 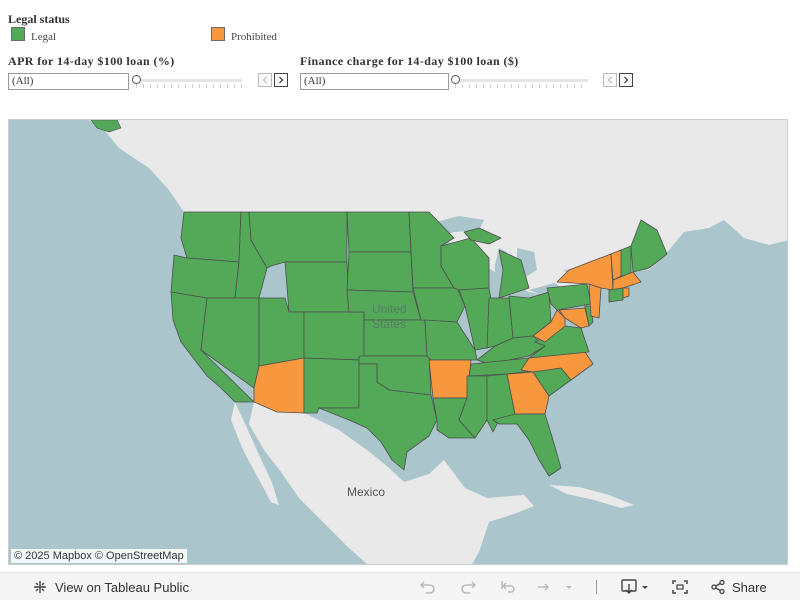 What do you see at coordinates (317, 287) in the screenshot?
I see `state-WY` at bounding box center [317, 287].